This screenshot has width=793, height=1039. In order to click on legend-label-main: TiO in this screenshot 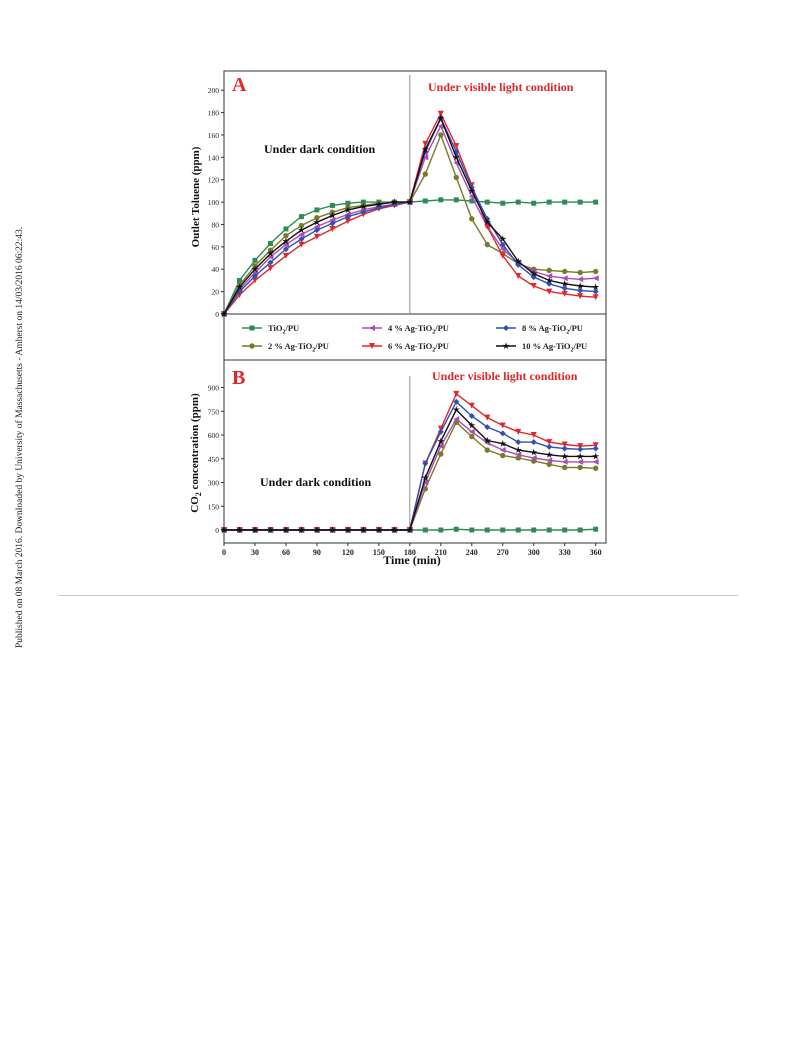, I will do `click(275, 328)`.